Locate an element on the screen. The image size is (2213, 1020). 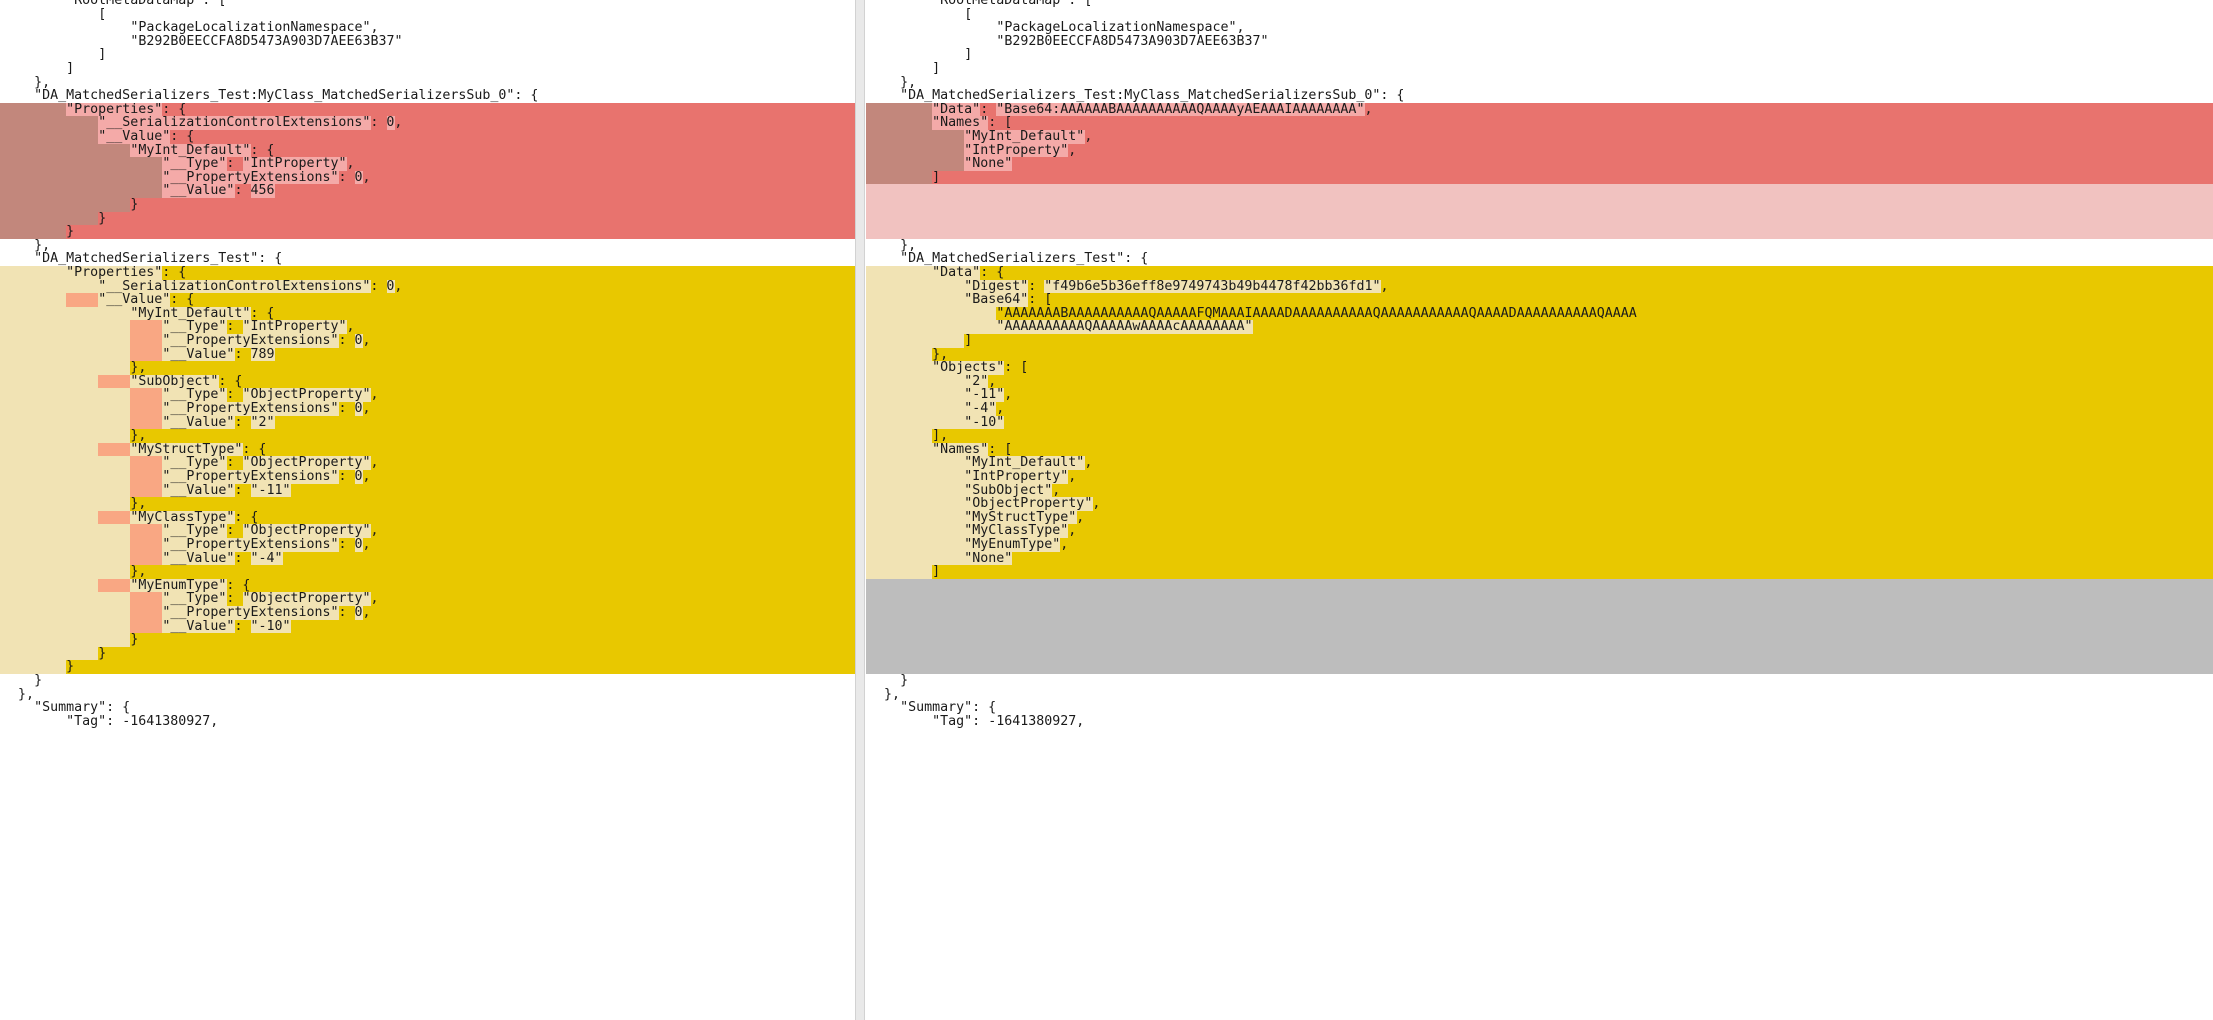
code-line: "MyEnumType": { is located at coordinates (190, 585).